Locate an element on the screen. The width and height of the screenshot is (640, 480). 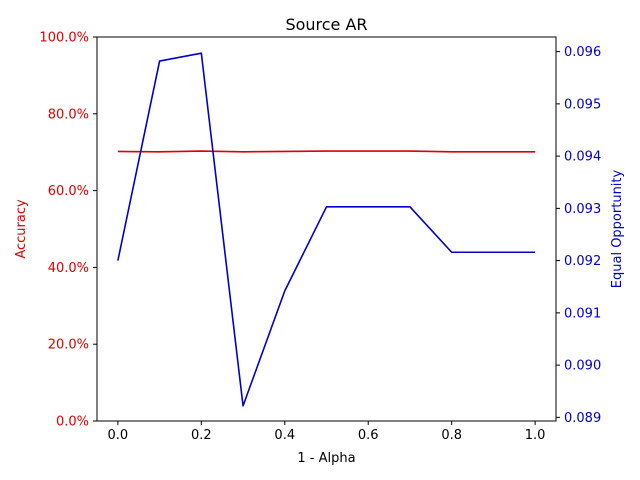
x-axis-label: 1 - Alpha is located at coordinates (326, 458).